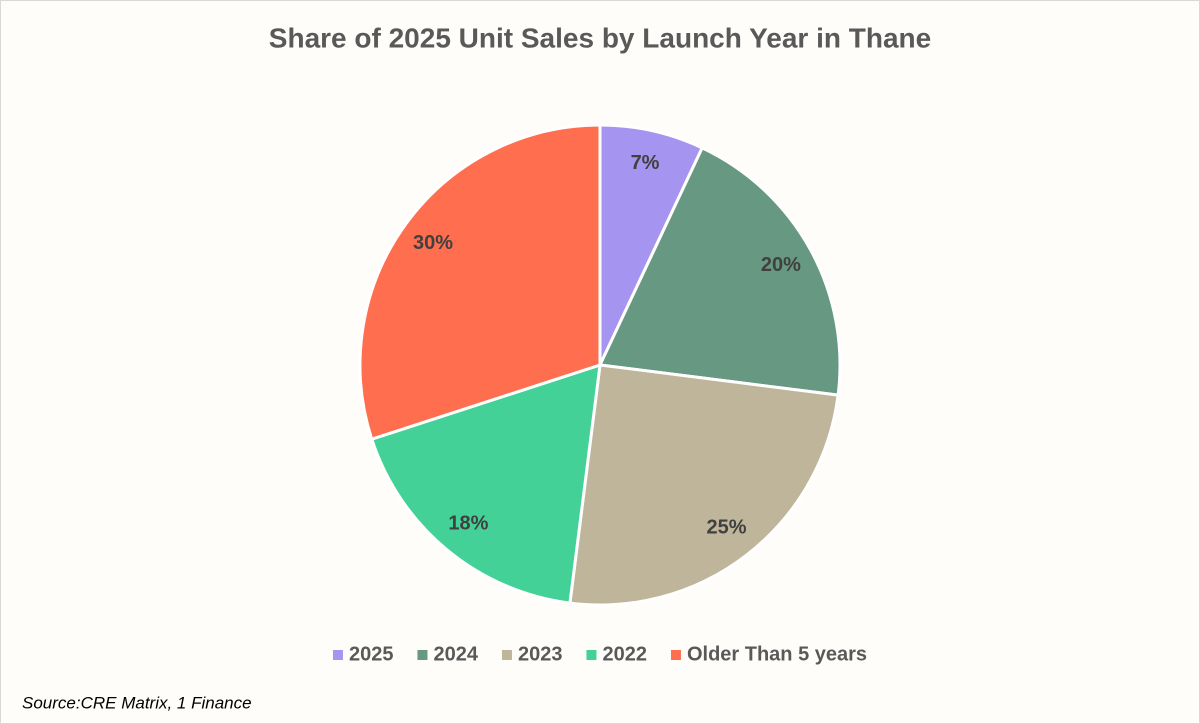  I want to click on legend-label: 2022, so click(624, 654).